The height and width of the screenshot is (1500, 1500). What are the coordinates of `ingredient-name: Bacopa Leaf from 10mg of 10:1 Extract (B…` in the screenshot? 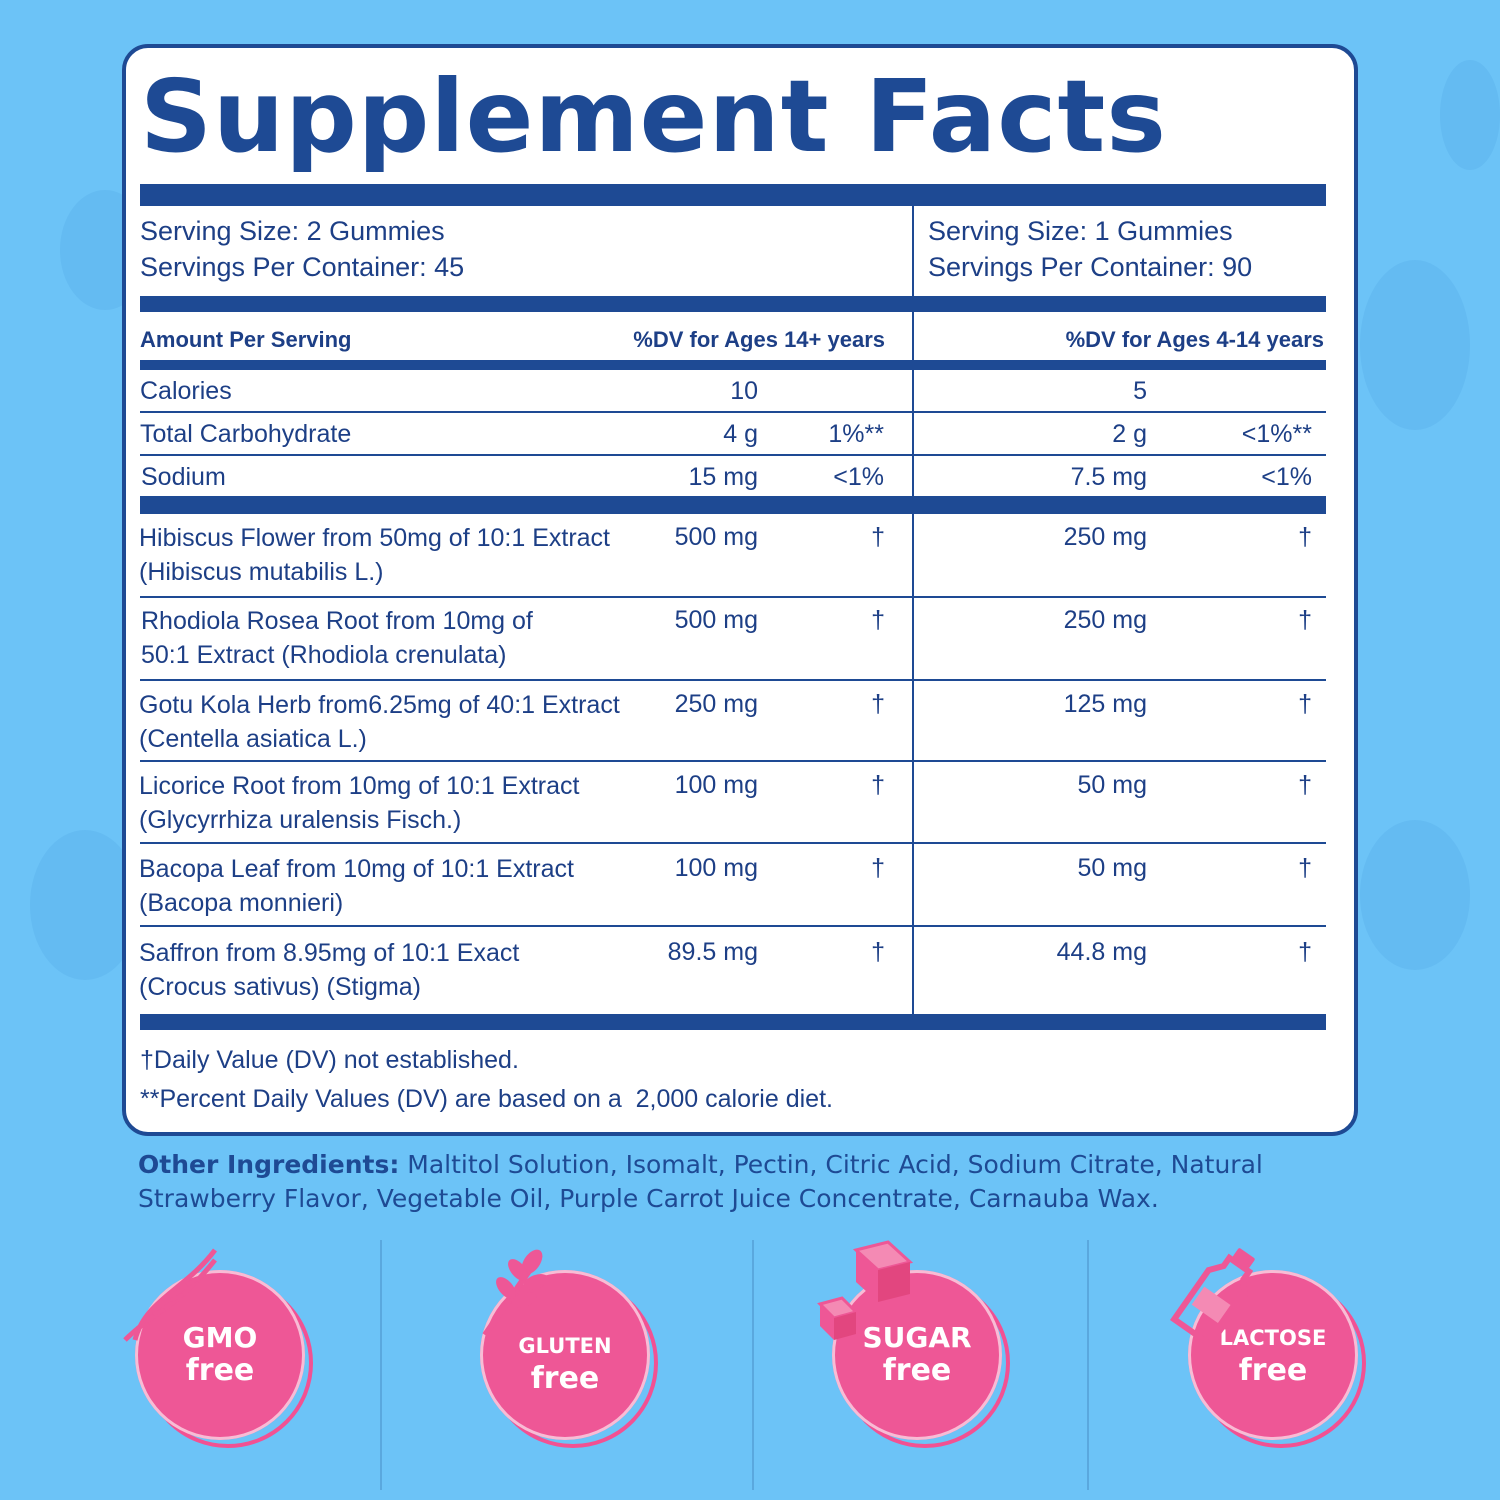 It's located at (356, 886).